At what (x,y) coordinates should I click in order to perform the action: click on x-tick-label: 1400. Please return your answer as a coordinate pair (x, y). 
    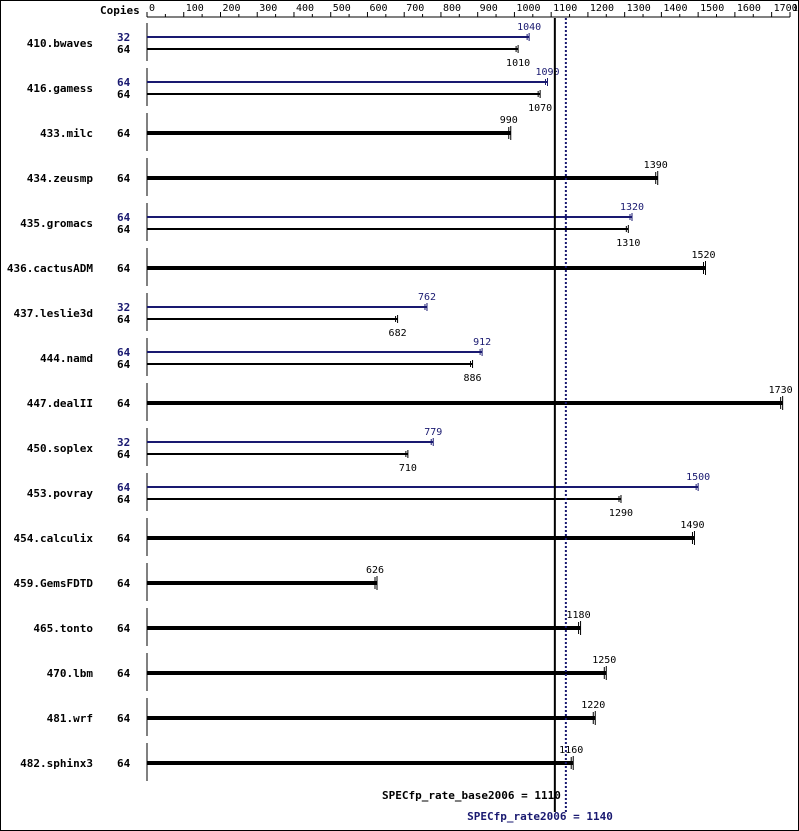
    Looking at the image, I should click on (675, 8).